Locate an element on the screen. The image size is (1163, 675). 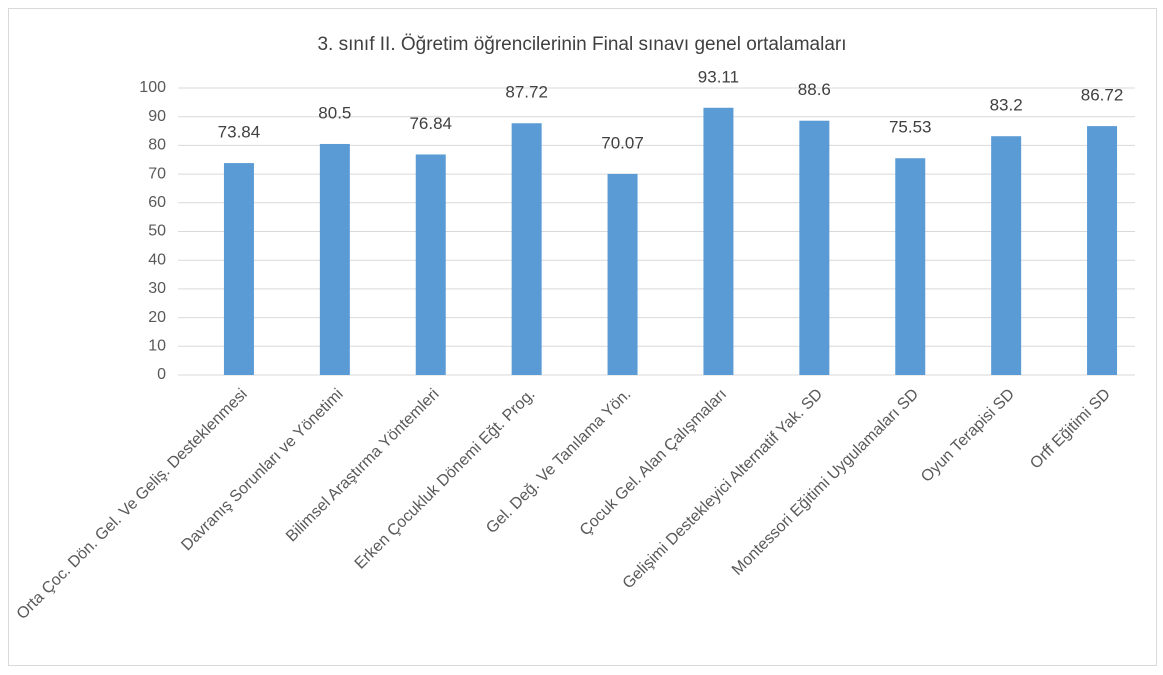
y-tick-label: 40 is located at coordinates (157, 259).